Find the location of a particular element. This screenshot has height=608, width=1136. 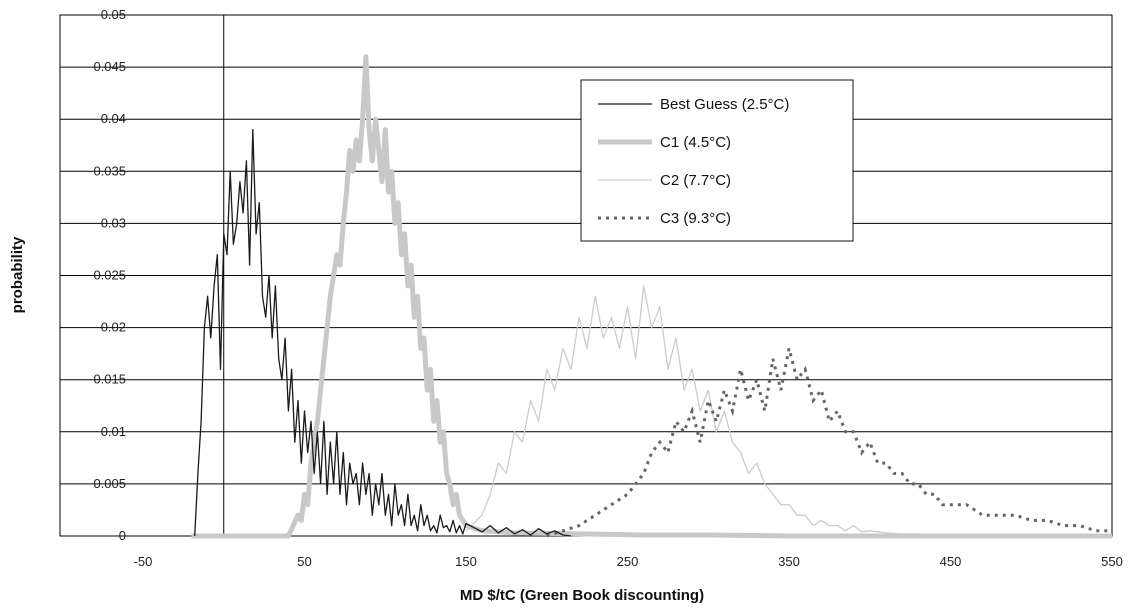

y-tick-label: 0.025 is located at coordinates (109, 275).